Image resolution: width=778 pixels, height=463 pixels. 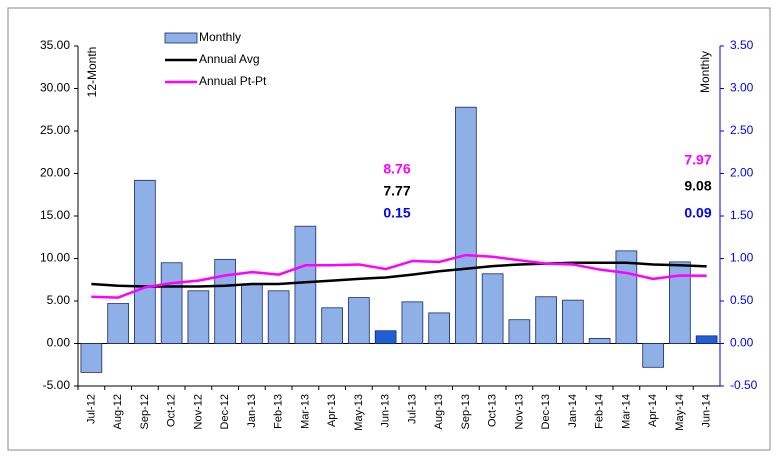 What do you see at coordinates (396, 191) in the screenshot?
I see `annotation: 7.77` at bounding box center [396, 191].